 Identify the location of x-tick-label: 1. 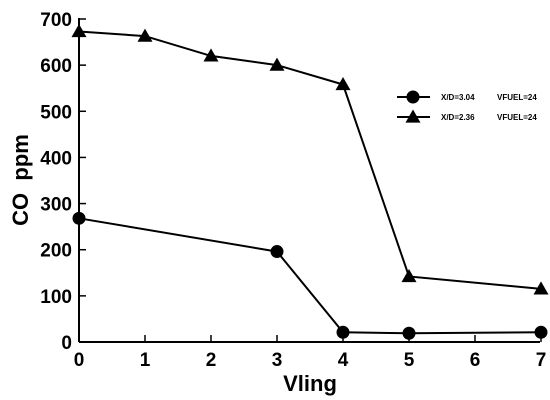
(145, 360).